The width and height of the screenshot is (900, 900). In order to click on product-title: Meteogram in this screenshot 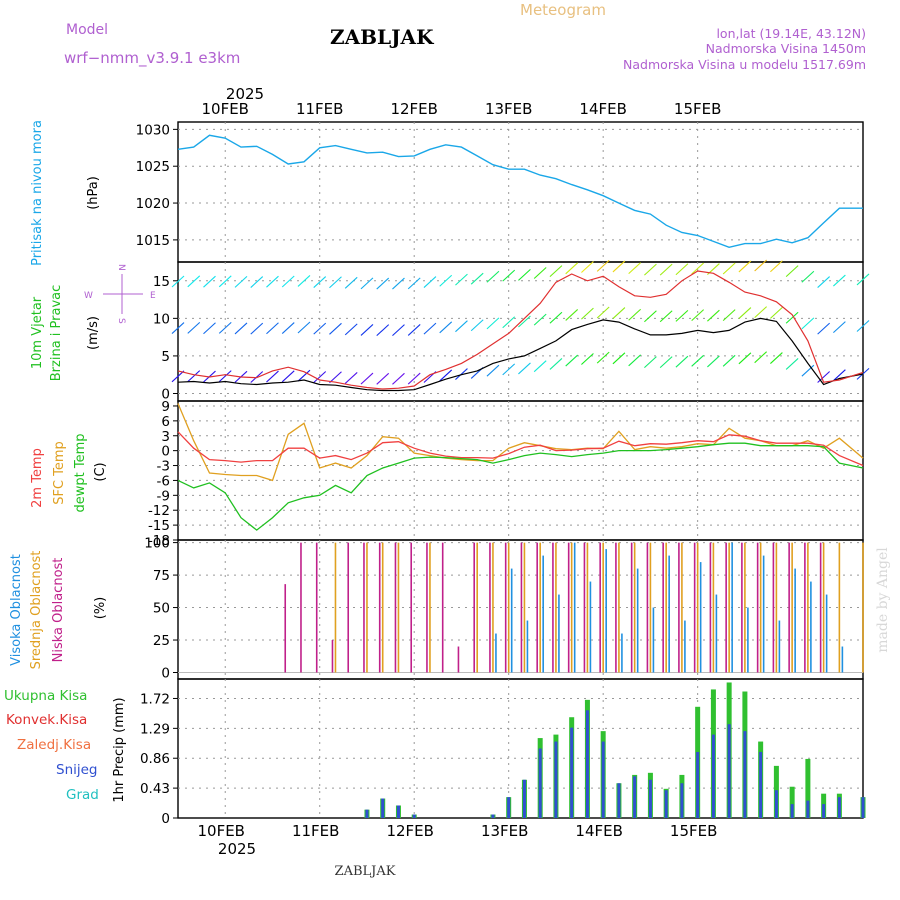, I will do `click(563, 10)`.